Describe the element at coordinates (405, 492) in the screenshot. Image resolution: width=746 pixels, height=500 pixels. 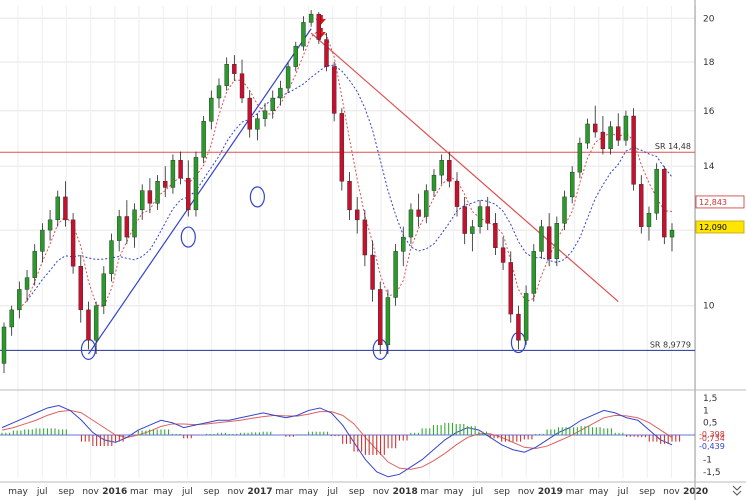
I see `x-tick-label: 2018` at that location.